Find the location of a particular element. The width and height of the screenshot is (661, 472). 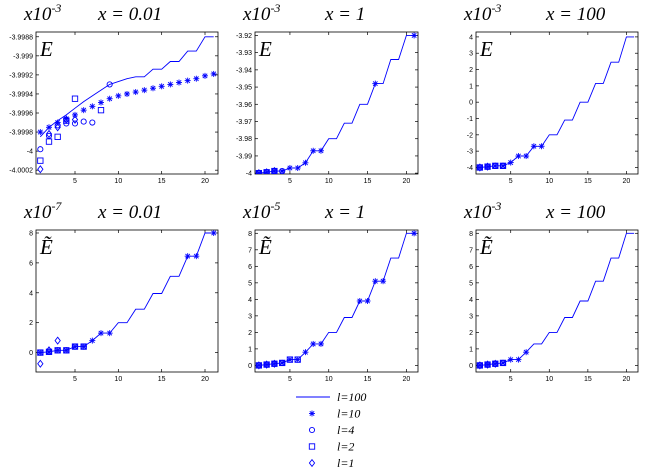

y-tick-label: -3.9998 is located at coordinates (21, 133).